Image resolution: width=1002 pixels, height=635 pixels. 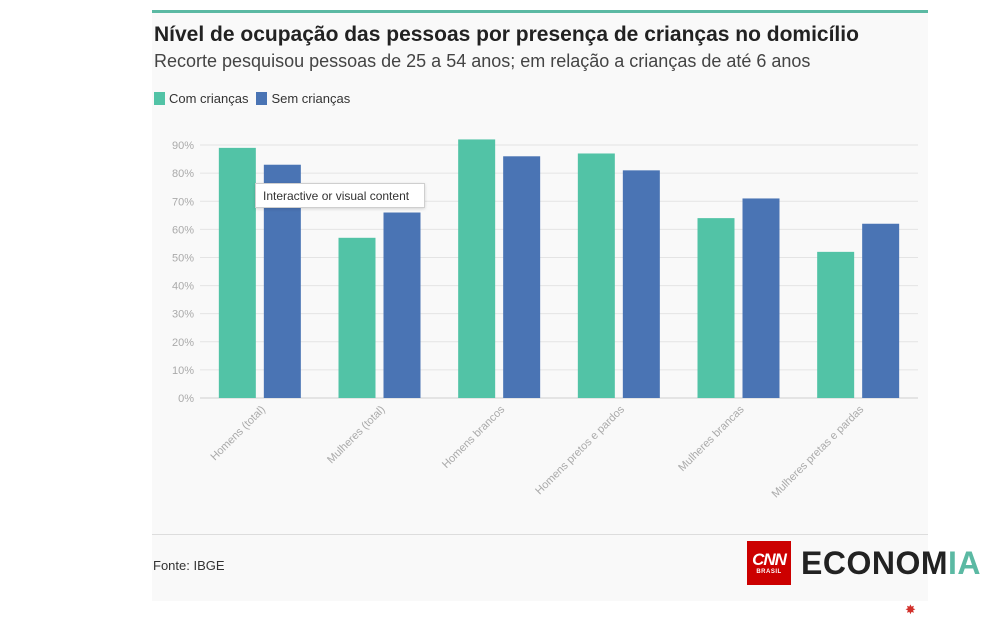 What do you see at coordinates (910, 609) in the screenshot?
I see `corner-asterisk-icon: ✸` at bounding box center [910, 609].